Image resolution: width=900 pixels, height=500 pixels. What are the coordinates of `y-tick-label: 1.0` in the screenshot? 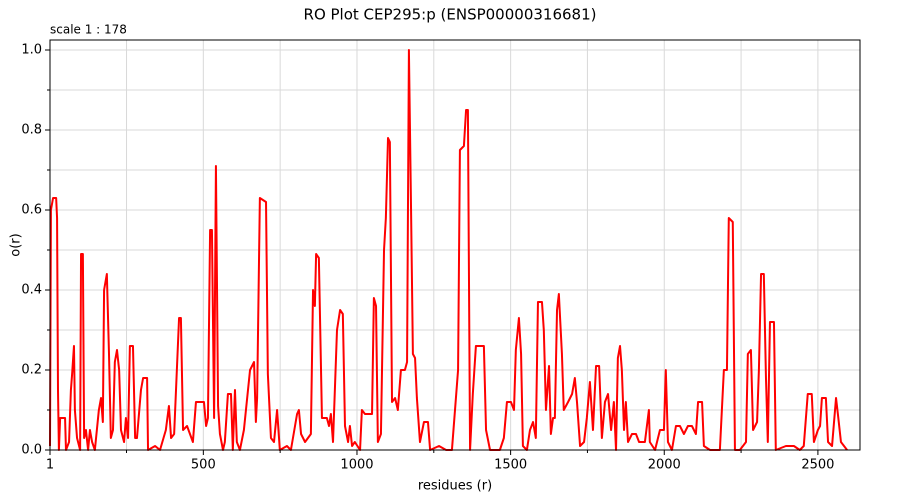 It's located at (31, 50).